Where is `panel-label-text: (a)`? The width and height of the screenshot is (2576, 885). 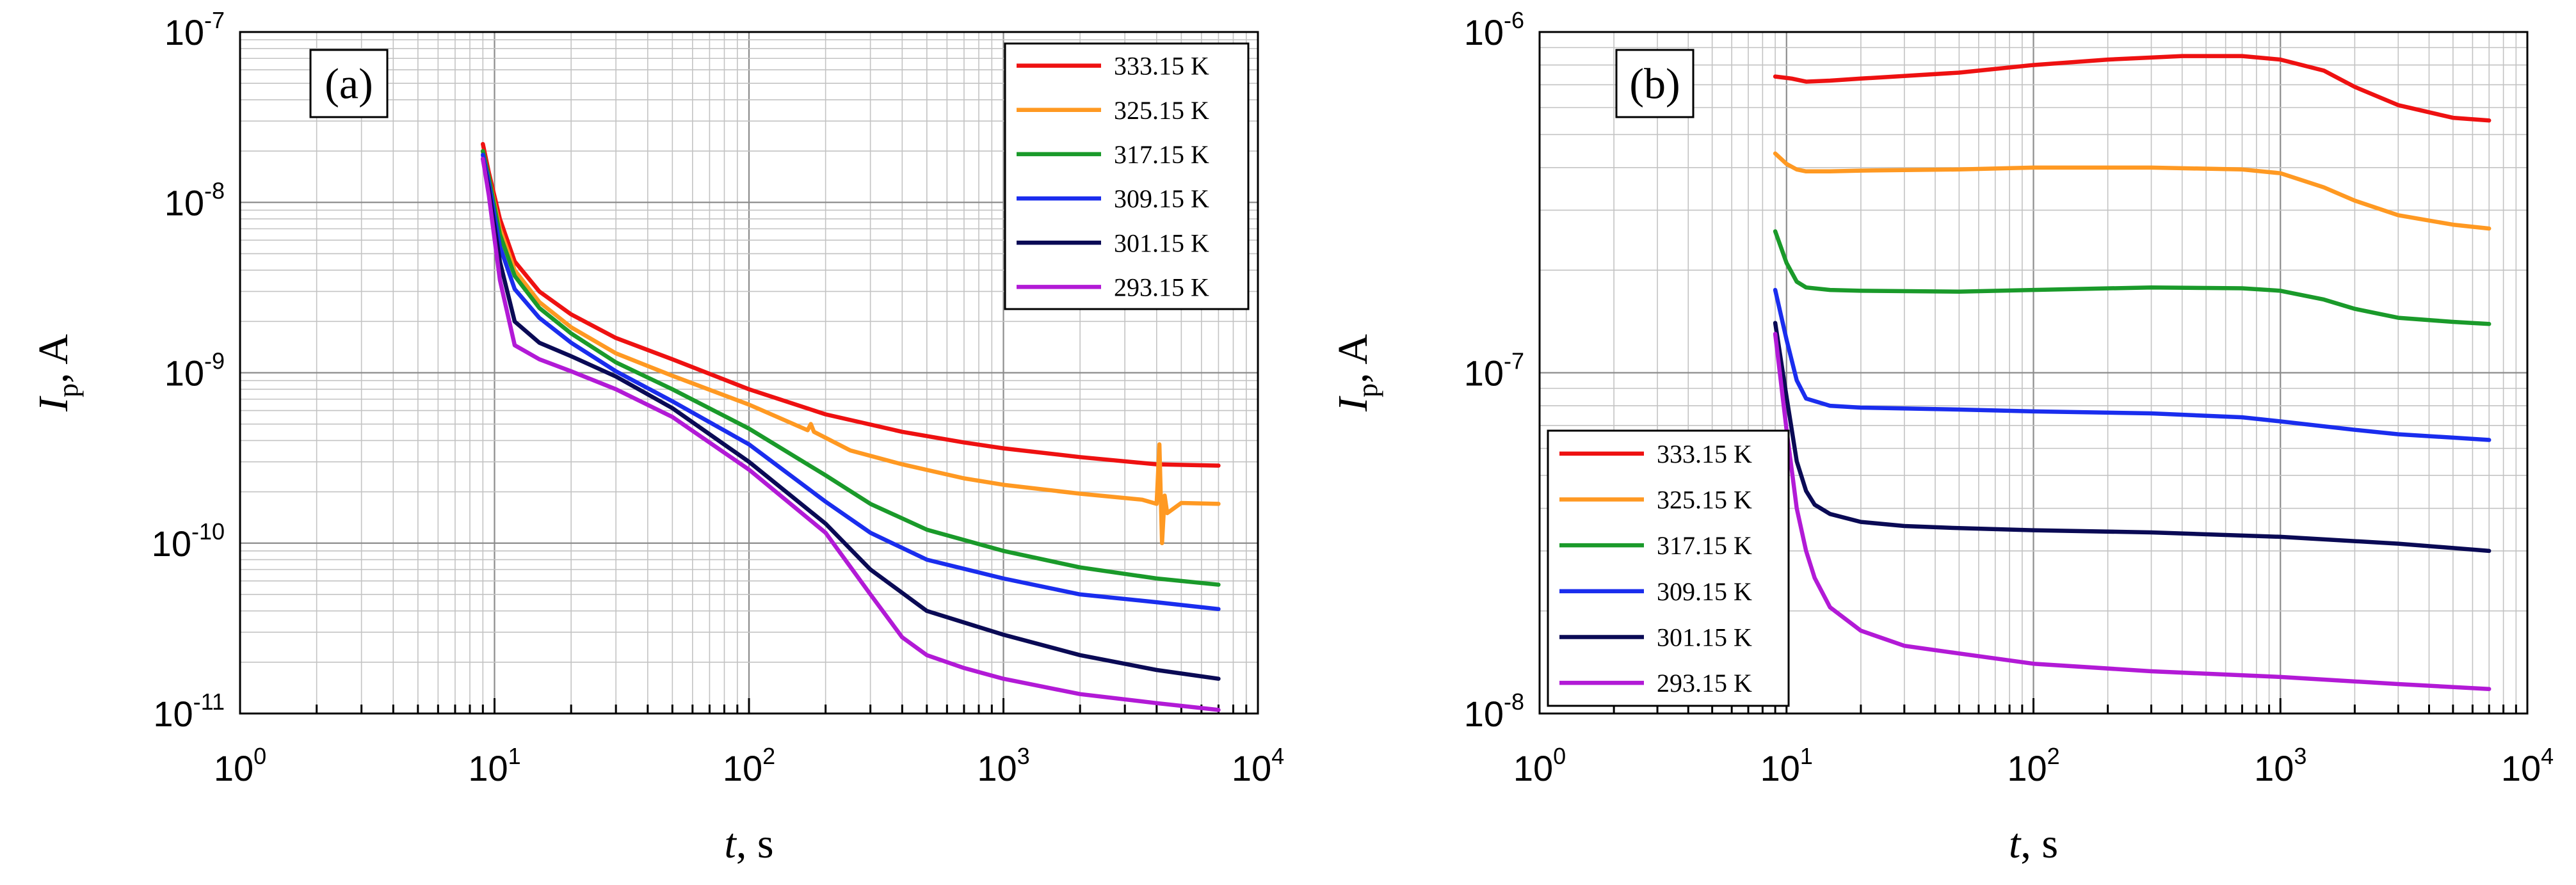
panel-label-text: (a) is located at coordinates (349, 84).